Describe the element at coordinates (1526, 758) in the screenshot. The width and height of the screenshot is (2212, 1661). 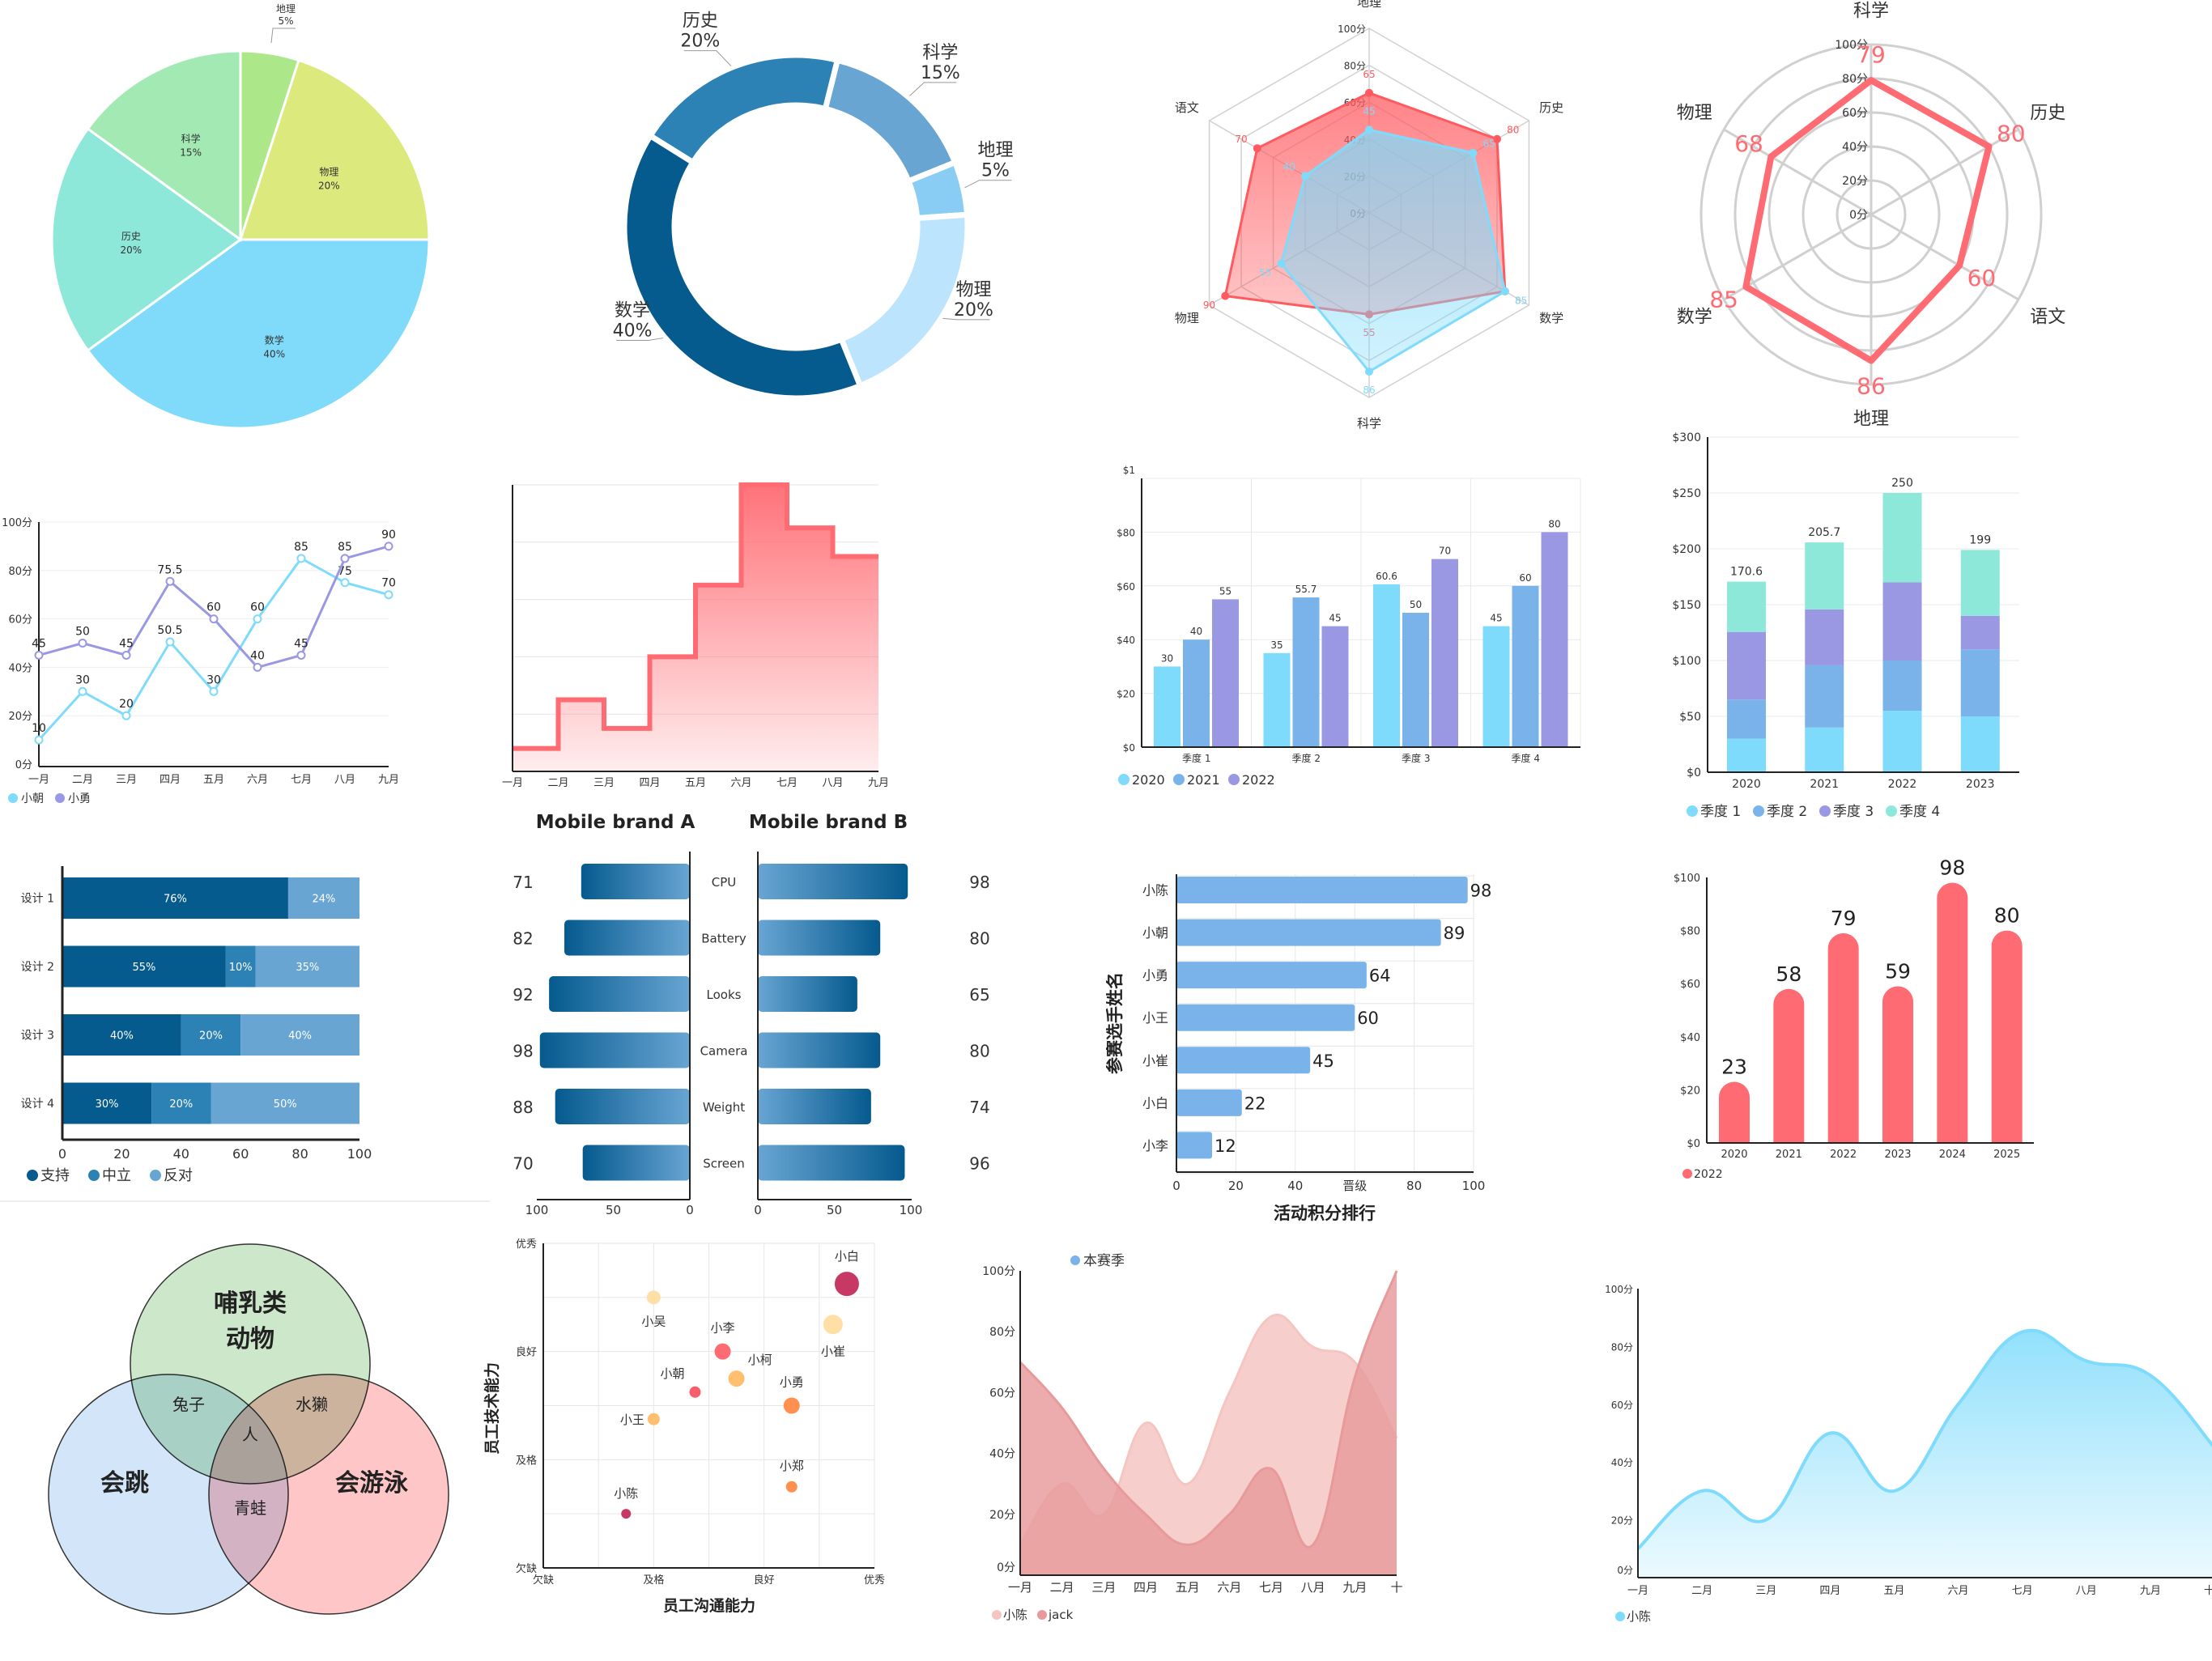
I see `x-tick-label: 季度 4` at that location.